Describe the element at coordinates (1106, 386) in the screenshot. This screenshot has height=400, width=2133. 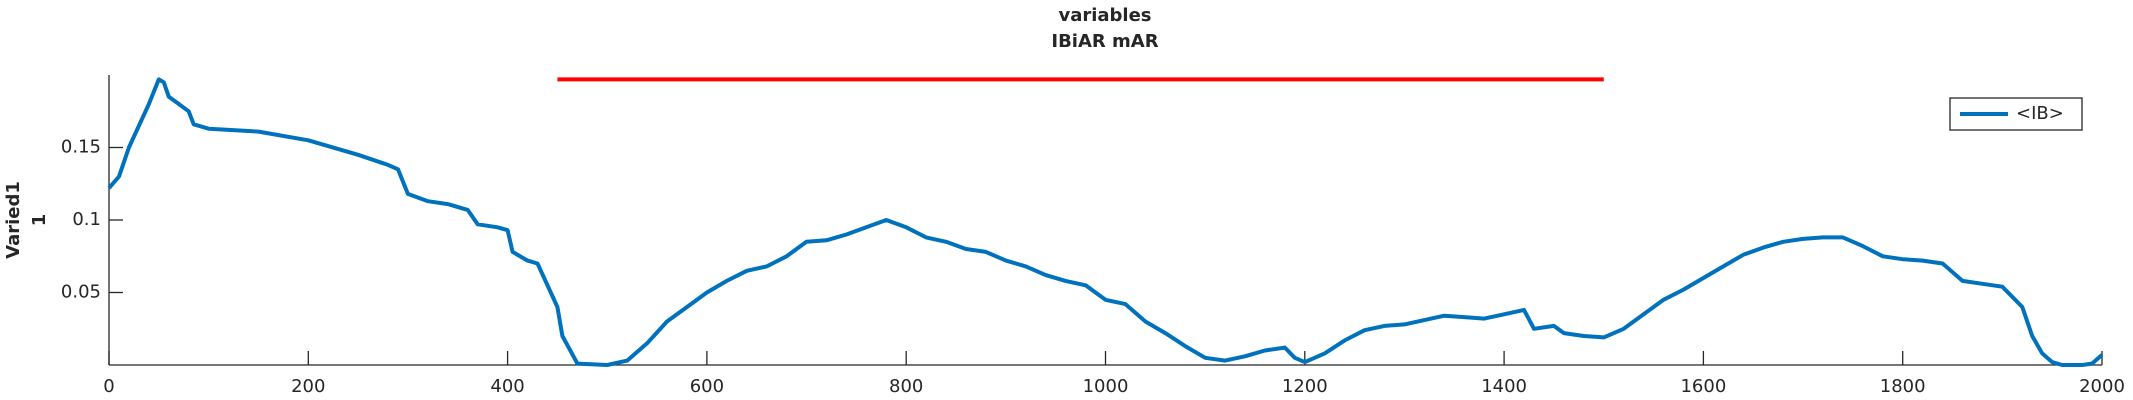
I see `x-tick-label: 1000` at that location.